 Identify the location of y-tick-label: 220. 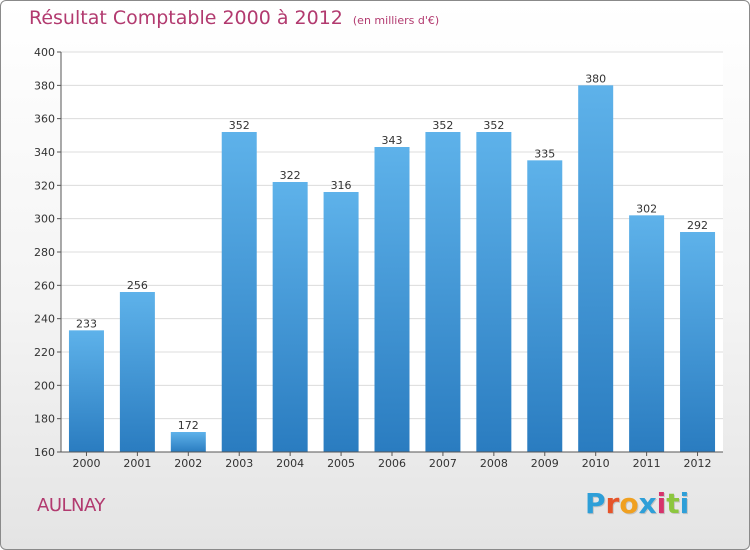
(44, 352).